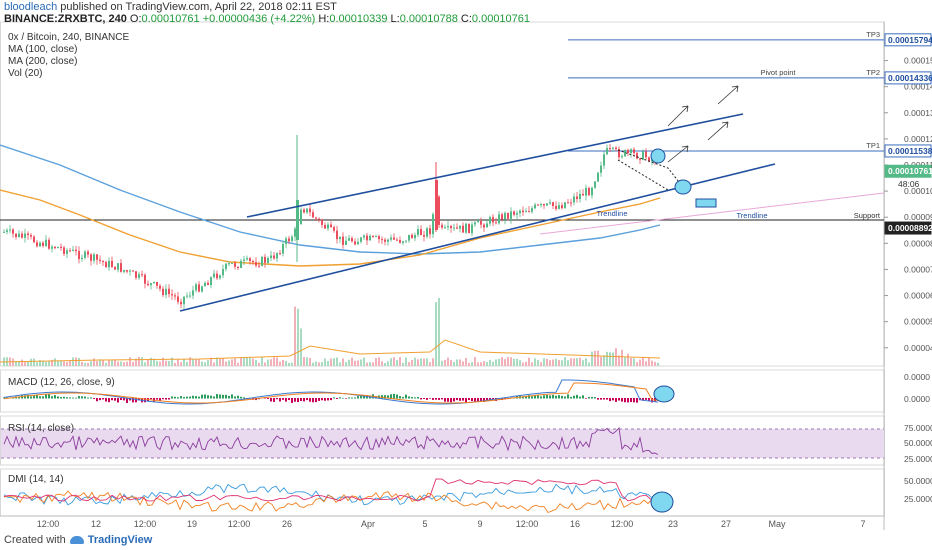 Image resolution: width=932 pixels, height=550 pixels. What do you see at coordinates (358, 19) in the screenshot?
I see `h-value: 0.00010339` at bounding box center [358, 19].